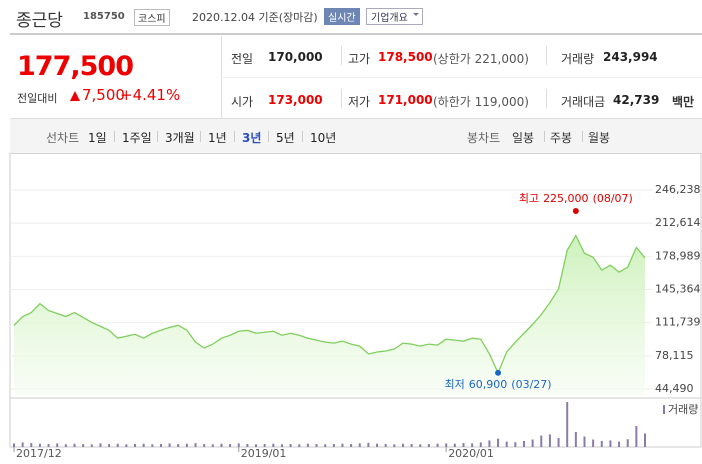 Image resolution: width=702 pixels, height=464 pixels. I want to click on change-label: 전일대비, so click(37, 98).